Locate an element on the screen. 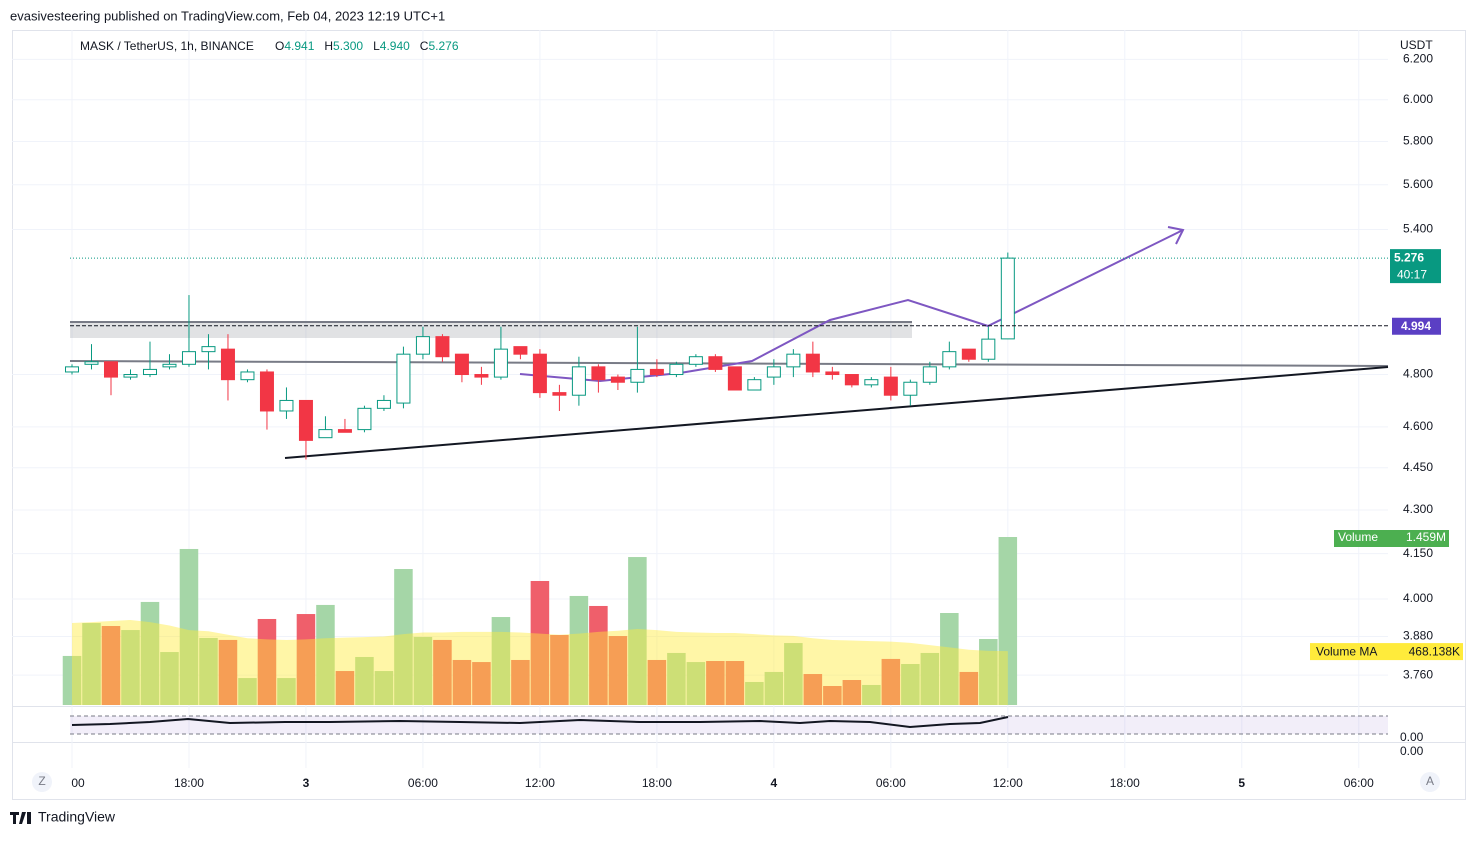  symbol-title: MASK / TetherUS, 1h, BINANCE is located at coordinates (167, 46).